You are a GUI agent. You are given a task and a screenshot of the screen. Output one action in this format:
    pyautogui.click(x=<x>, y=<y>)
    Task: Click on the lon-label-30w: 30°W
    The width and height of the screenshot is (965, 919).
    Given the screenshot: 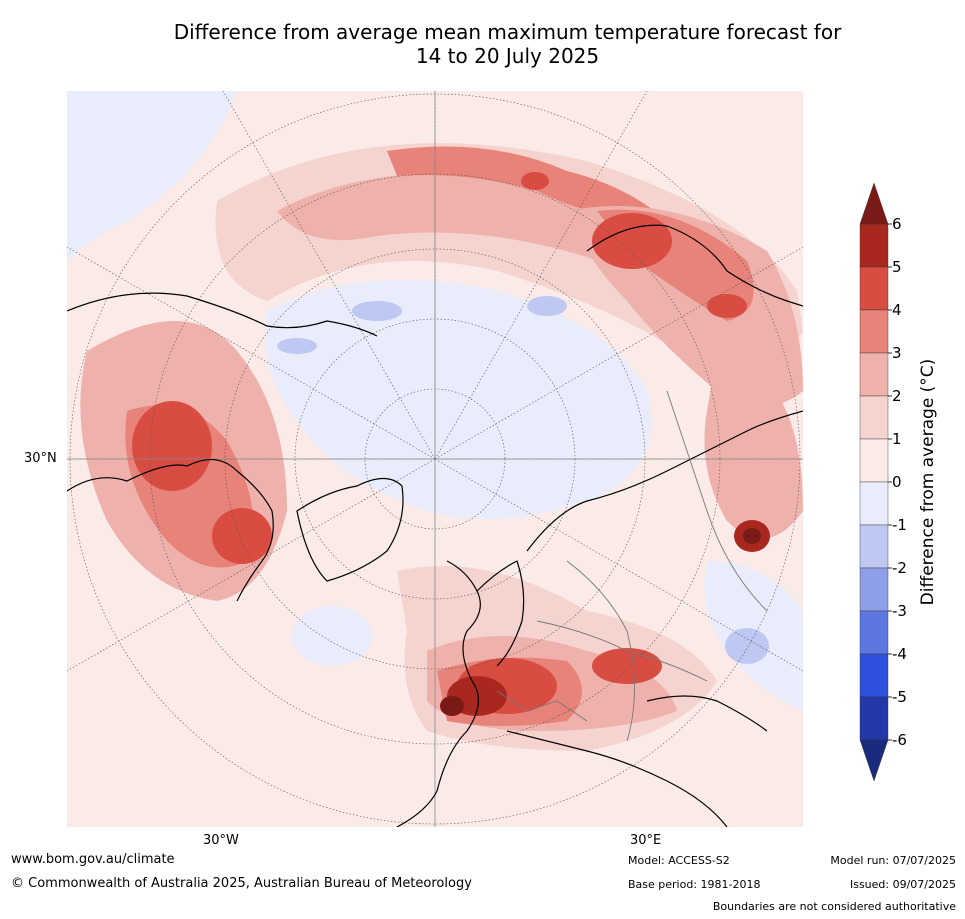 What is the action you would take?
    pyautogui.click(x=221, y=840)
    